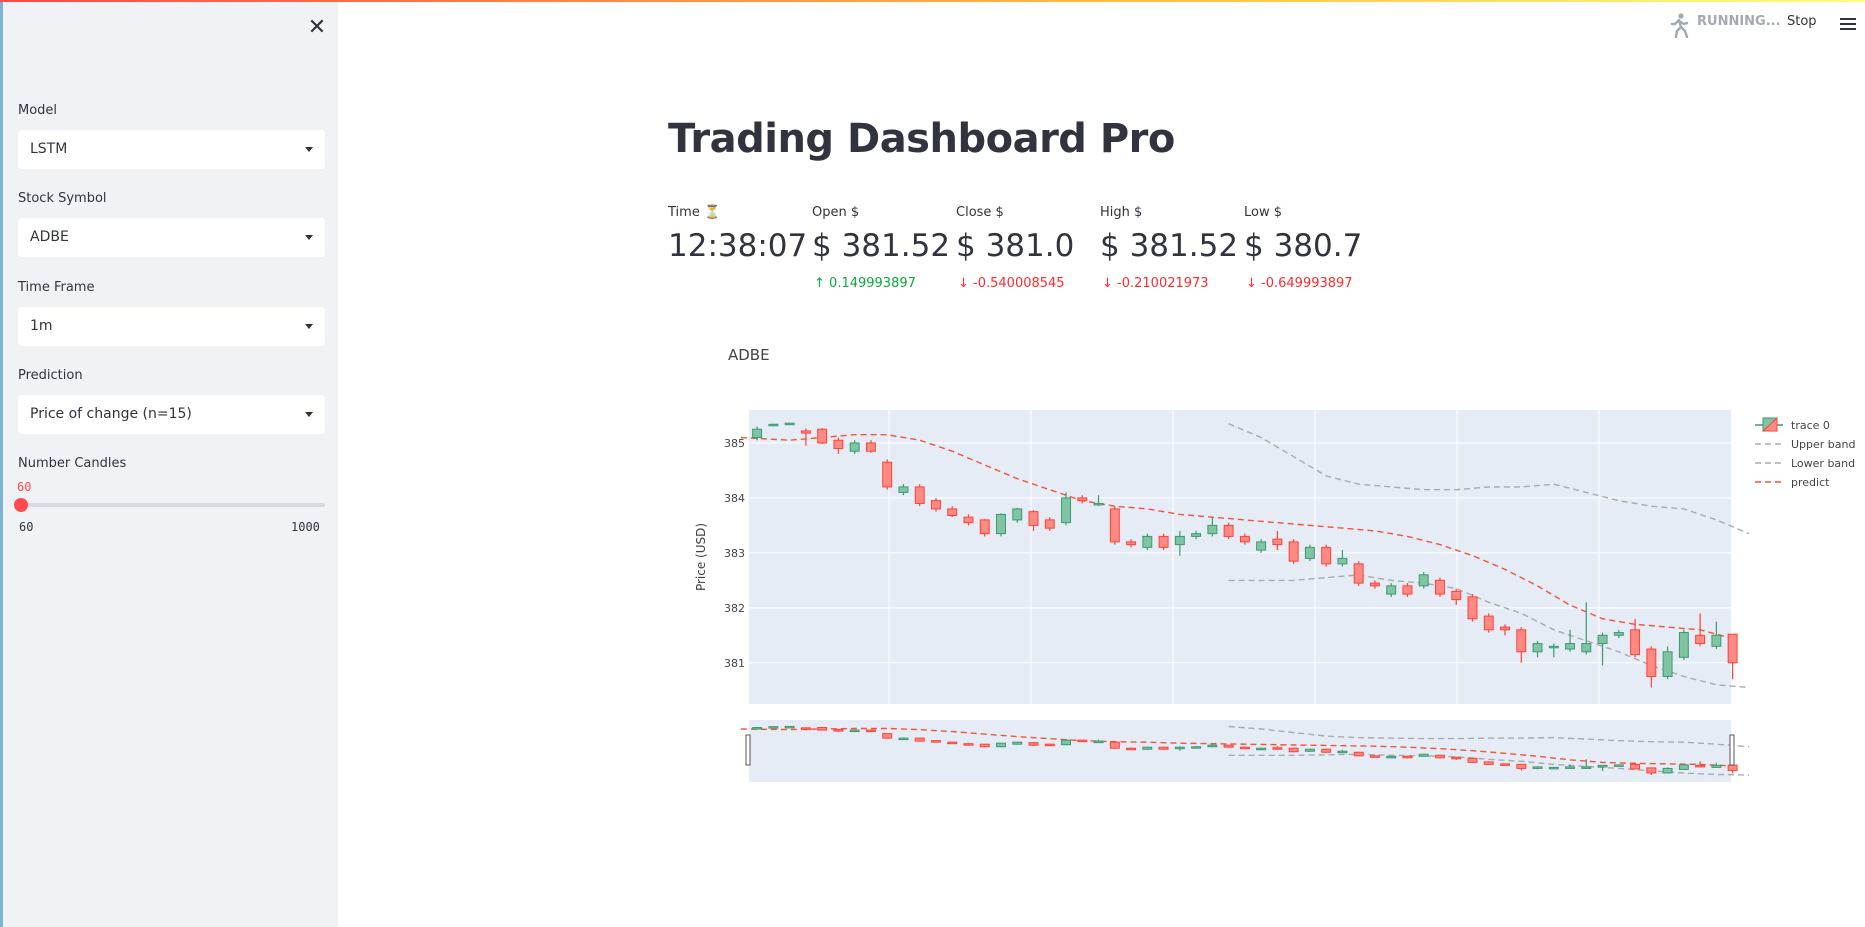 The width and height of the screenshot is (1865, 927). Describe the element at coordinates (171, 326) in the screenshot. I see `time-frame-select: 1m` at that location.